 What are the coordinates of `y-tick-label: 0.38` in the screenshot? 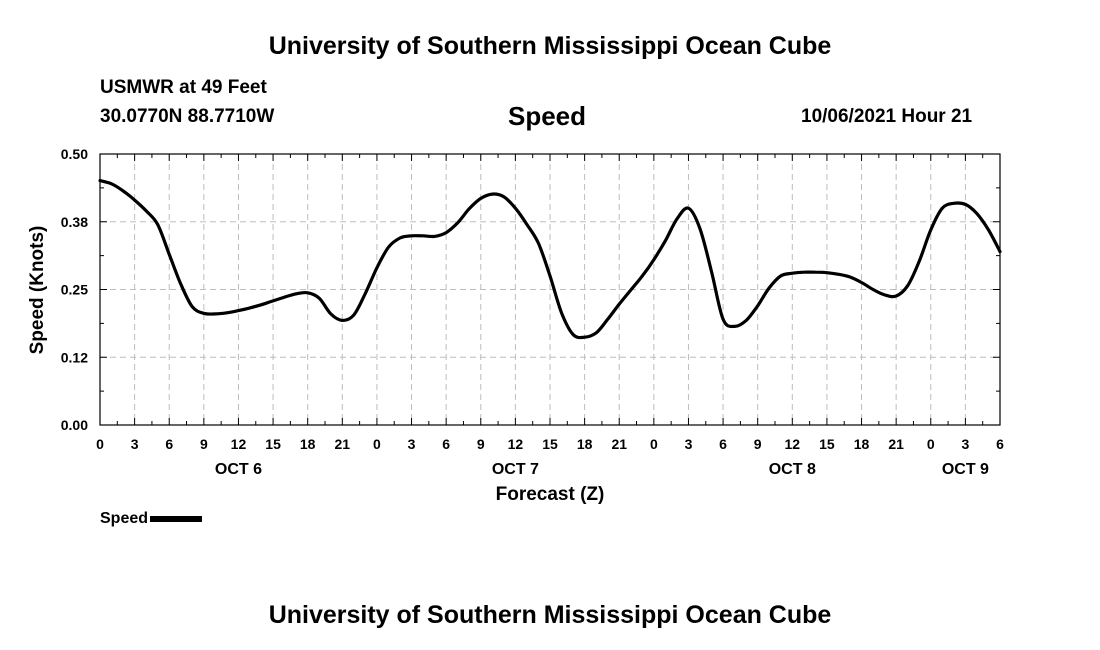 It's located at (74, 222).